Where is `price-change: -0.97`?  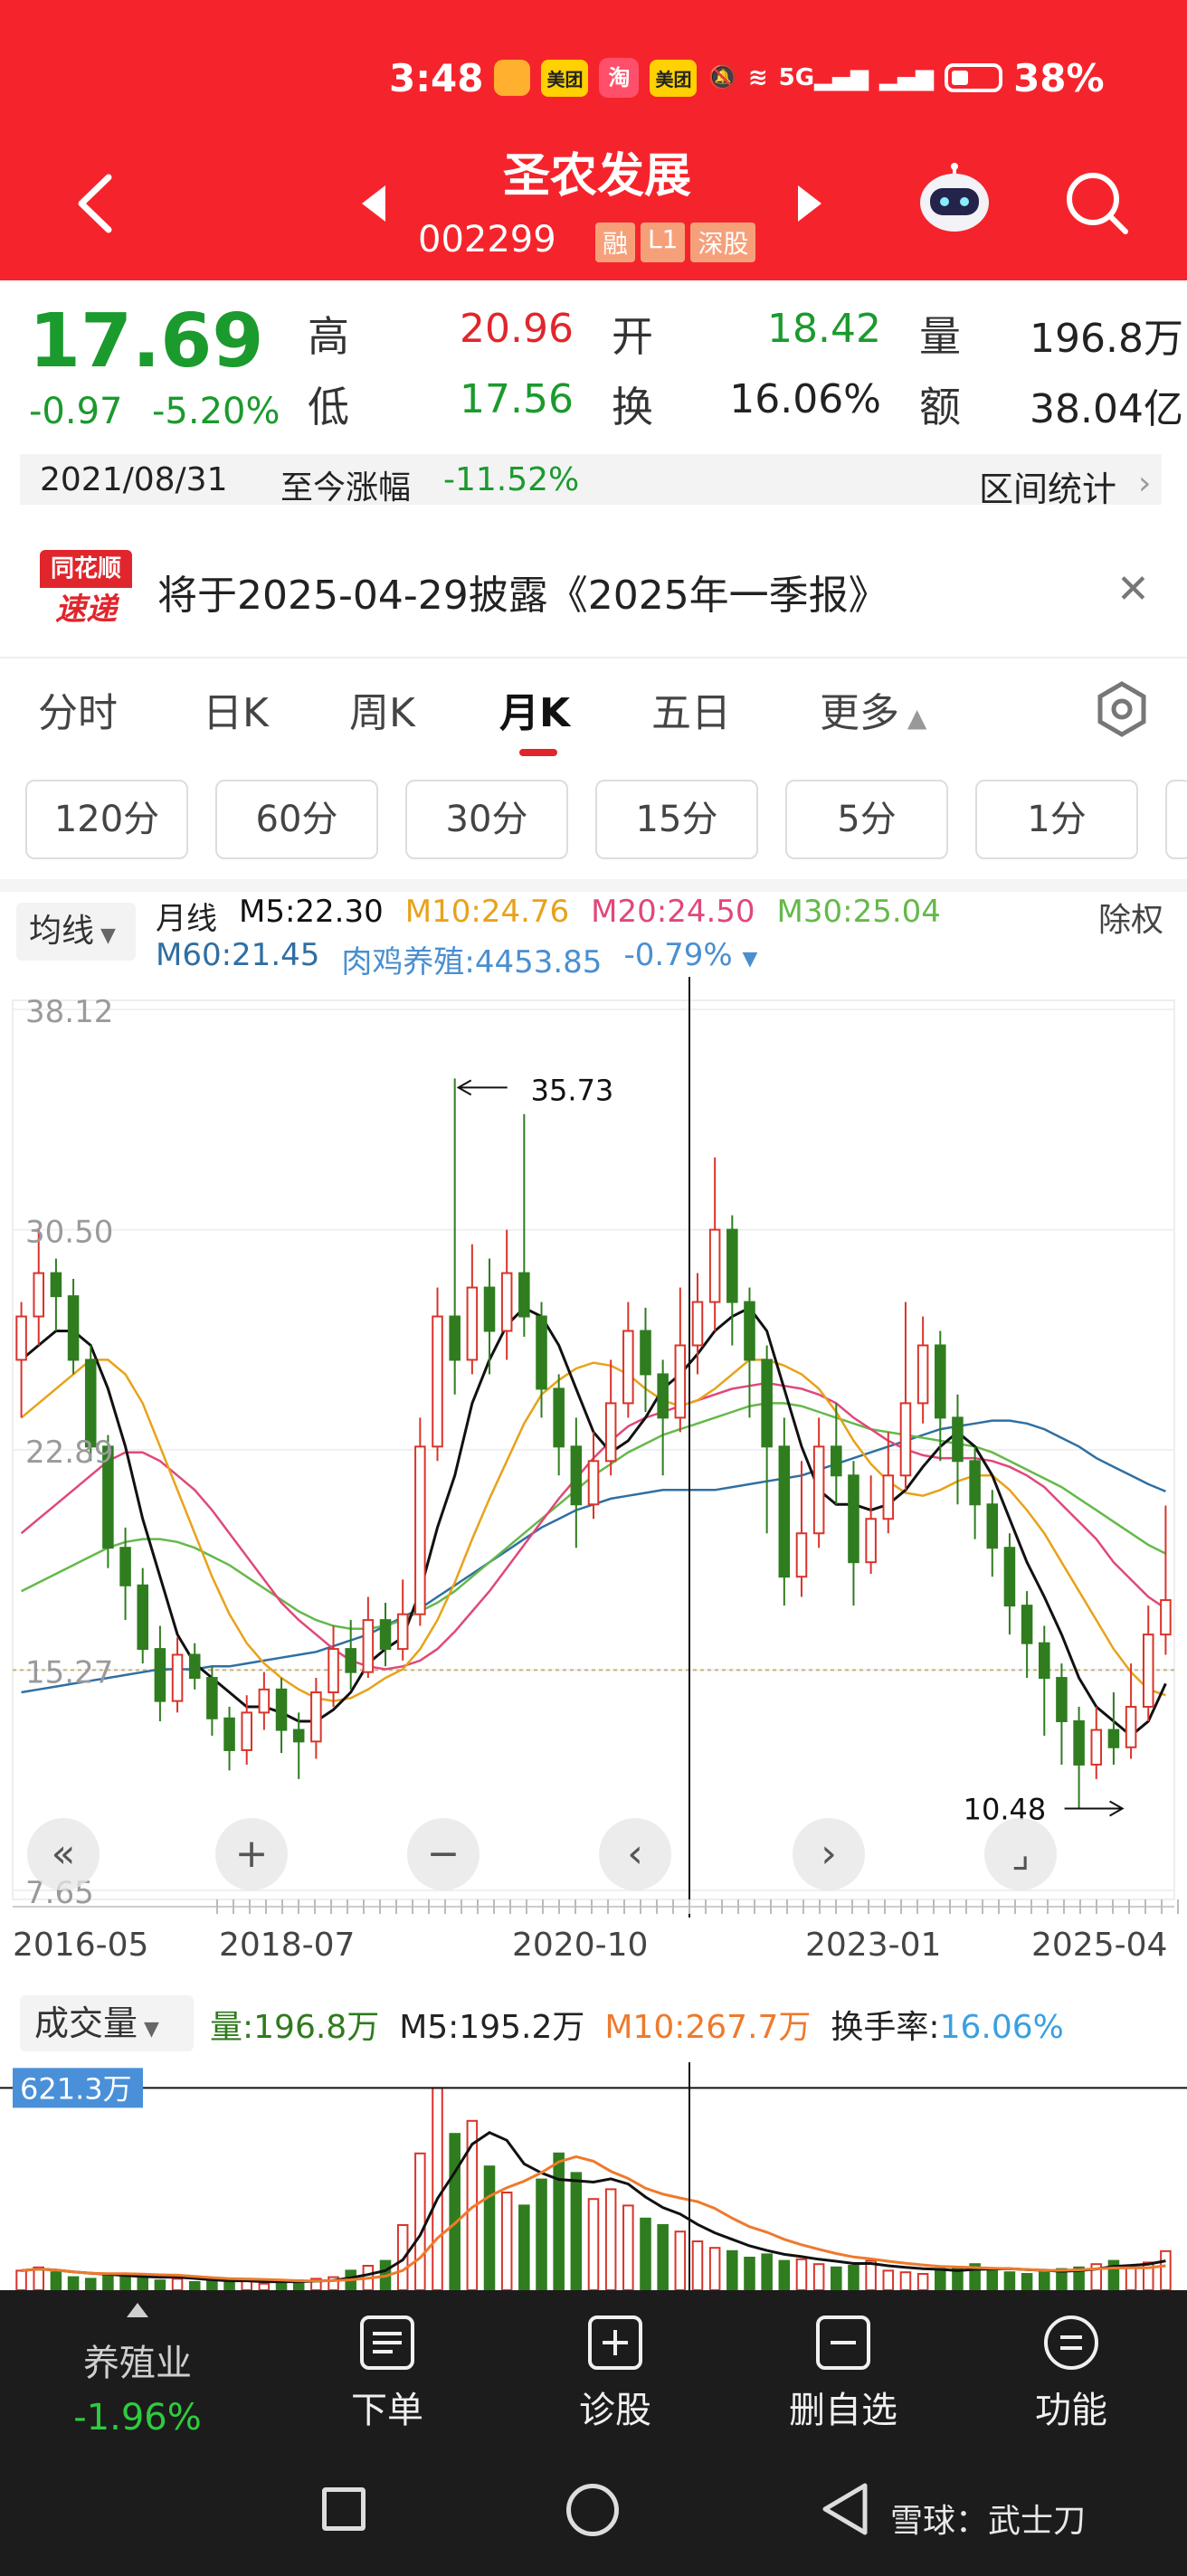 price-change: -0.97 is located at coordinates (76, 412).